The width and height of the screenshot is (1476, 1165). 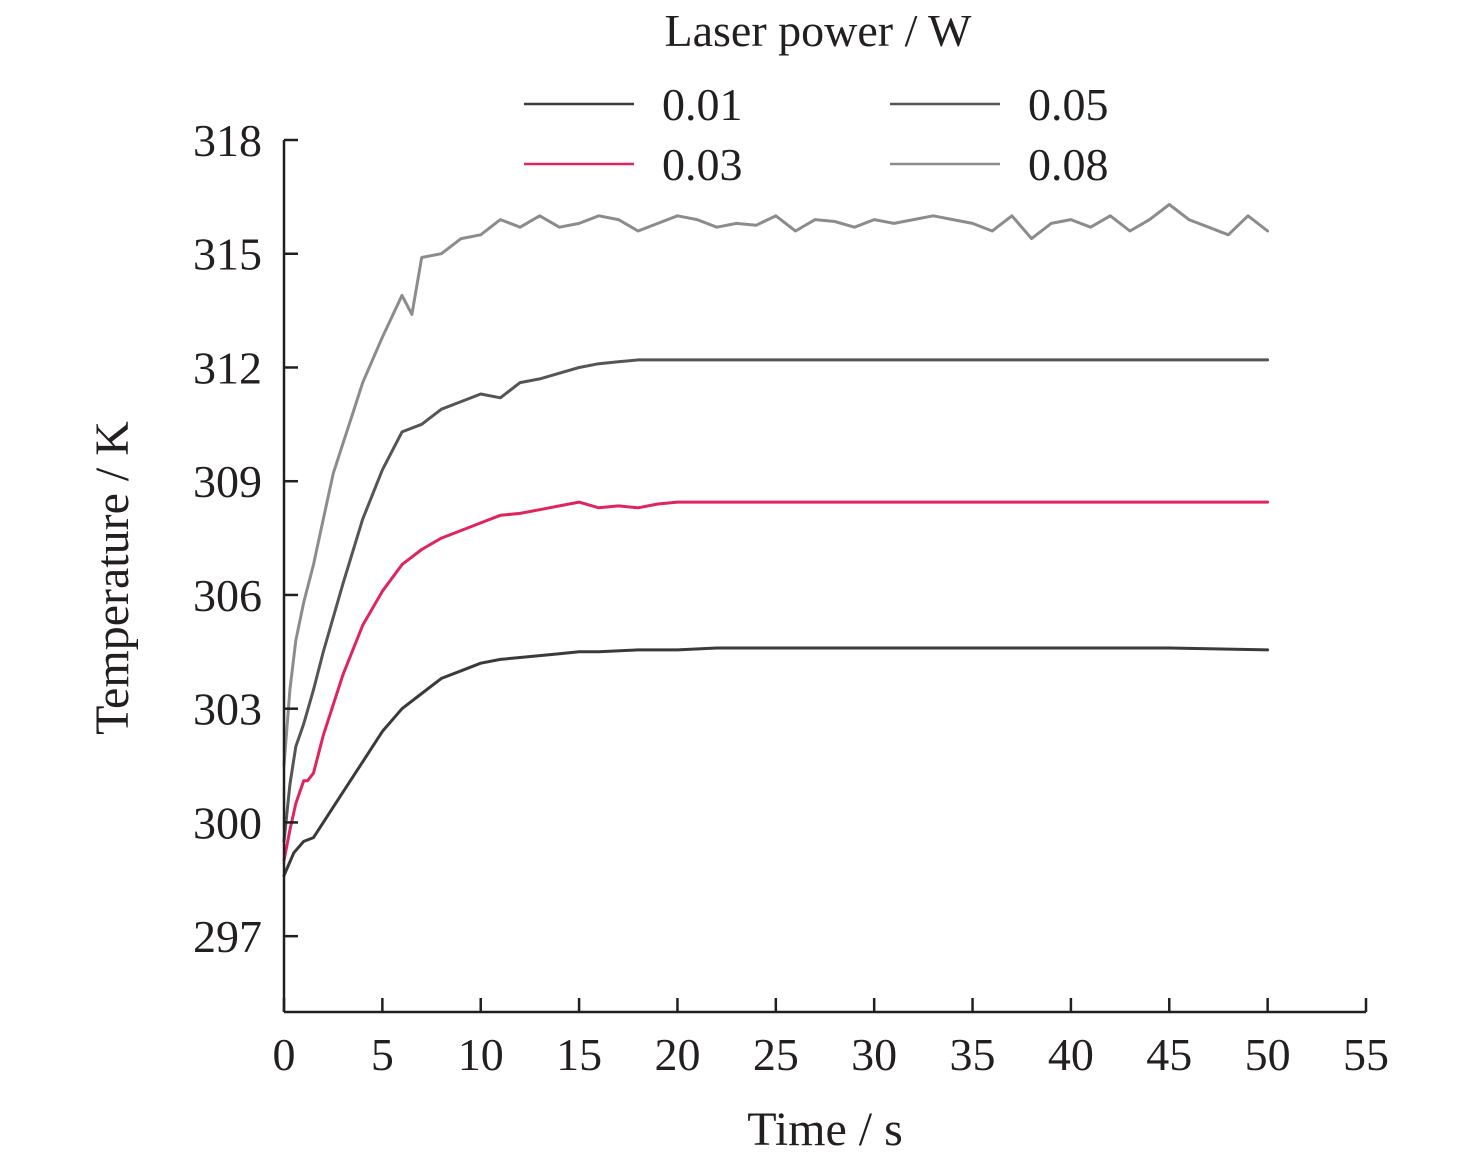 I want to click on x-tick-label: 40, so click(x=1071, y=1054).